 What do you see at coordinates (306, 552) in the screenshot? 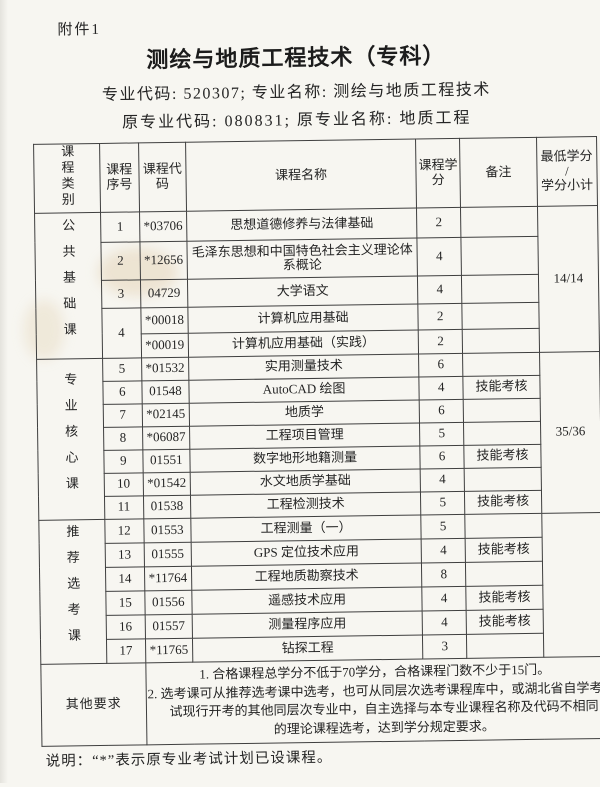
I see `course-name: GPS 定位技术应用` at bounding box center [306, 552].